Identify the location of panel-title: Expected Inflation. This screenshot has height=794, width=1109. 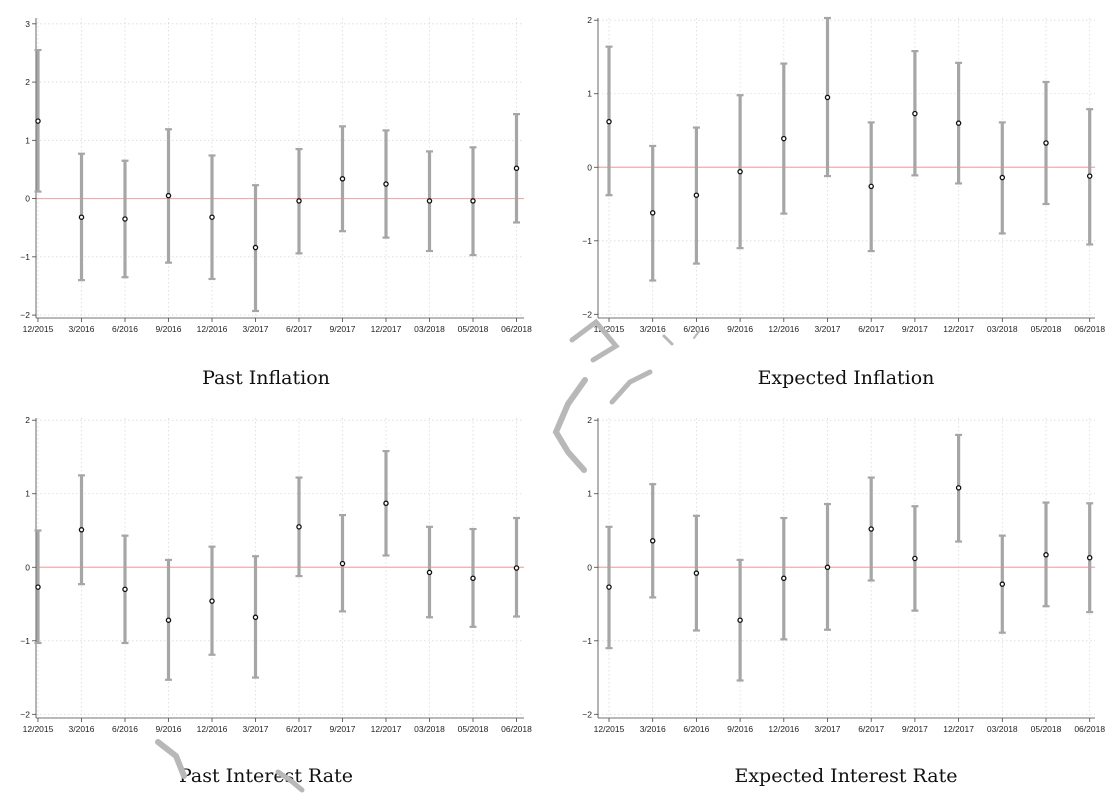
(846, 378).